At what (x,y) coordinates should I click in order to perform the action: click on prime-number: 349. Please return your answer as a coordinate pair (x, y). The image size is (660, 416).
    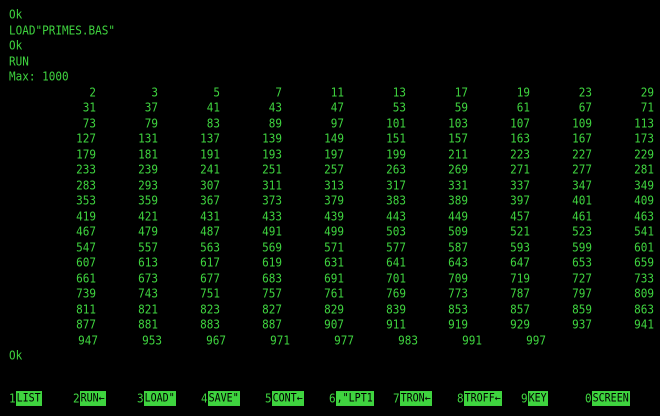
    Looking at the image, I should click on (644, 185).